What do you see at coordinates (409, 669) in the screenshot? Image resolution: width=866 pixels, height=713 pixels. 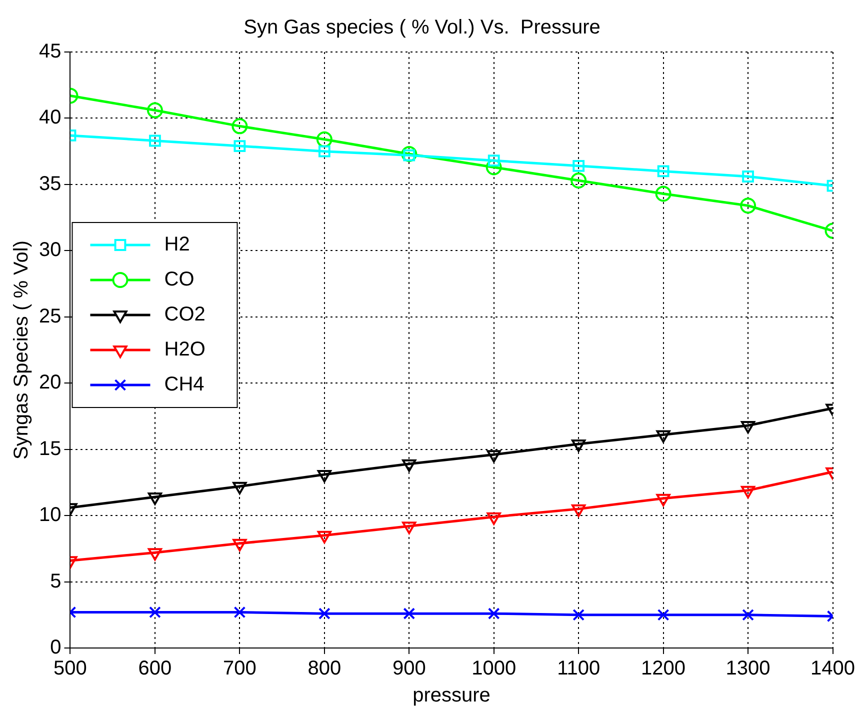 I see `x-tick-label: 900` at bounding box center [409, 669].